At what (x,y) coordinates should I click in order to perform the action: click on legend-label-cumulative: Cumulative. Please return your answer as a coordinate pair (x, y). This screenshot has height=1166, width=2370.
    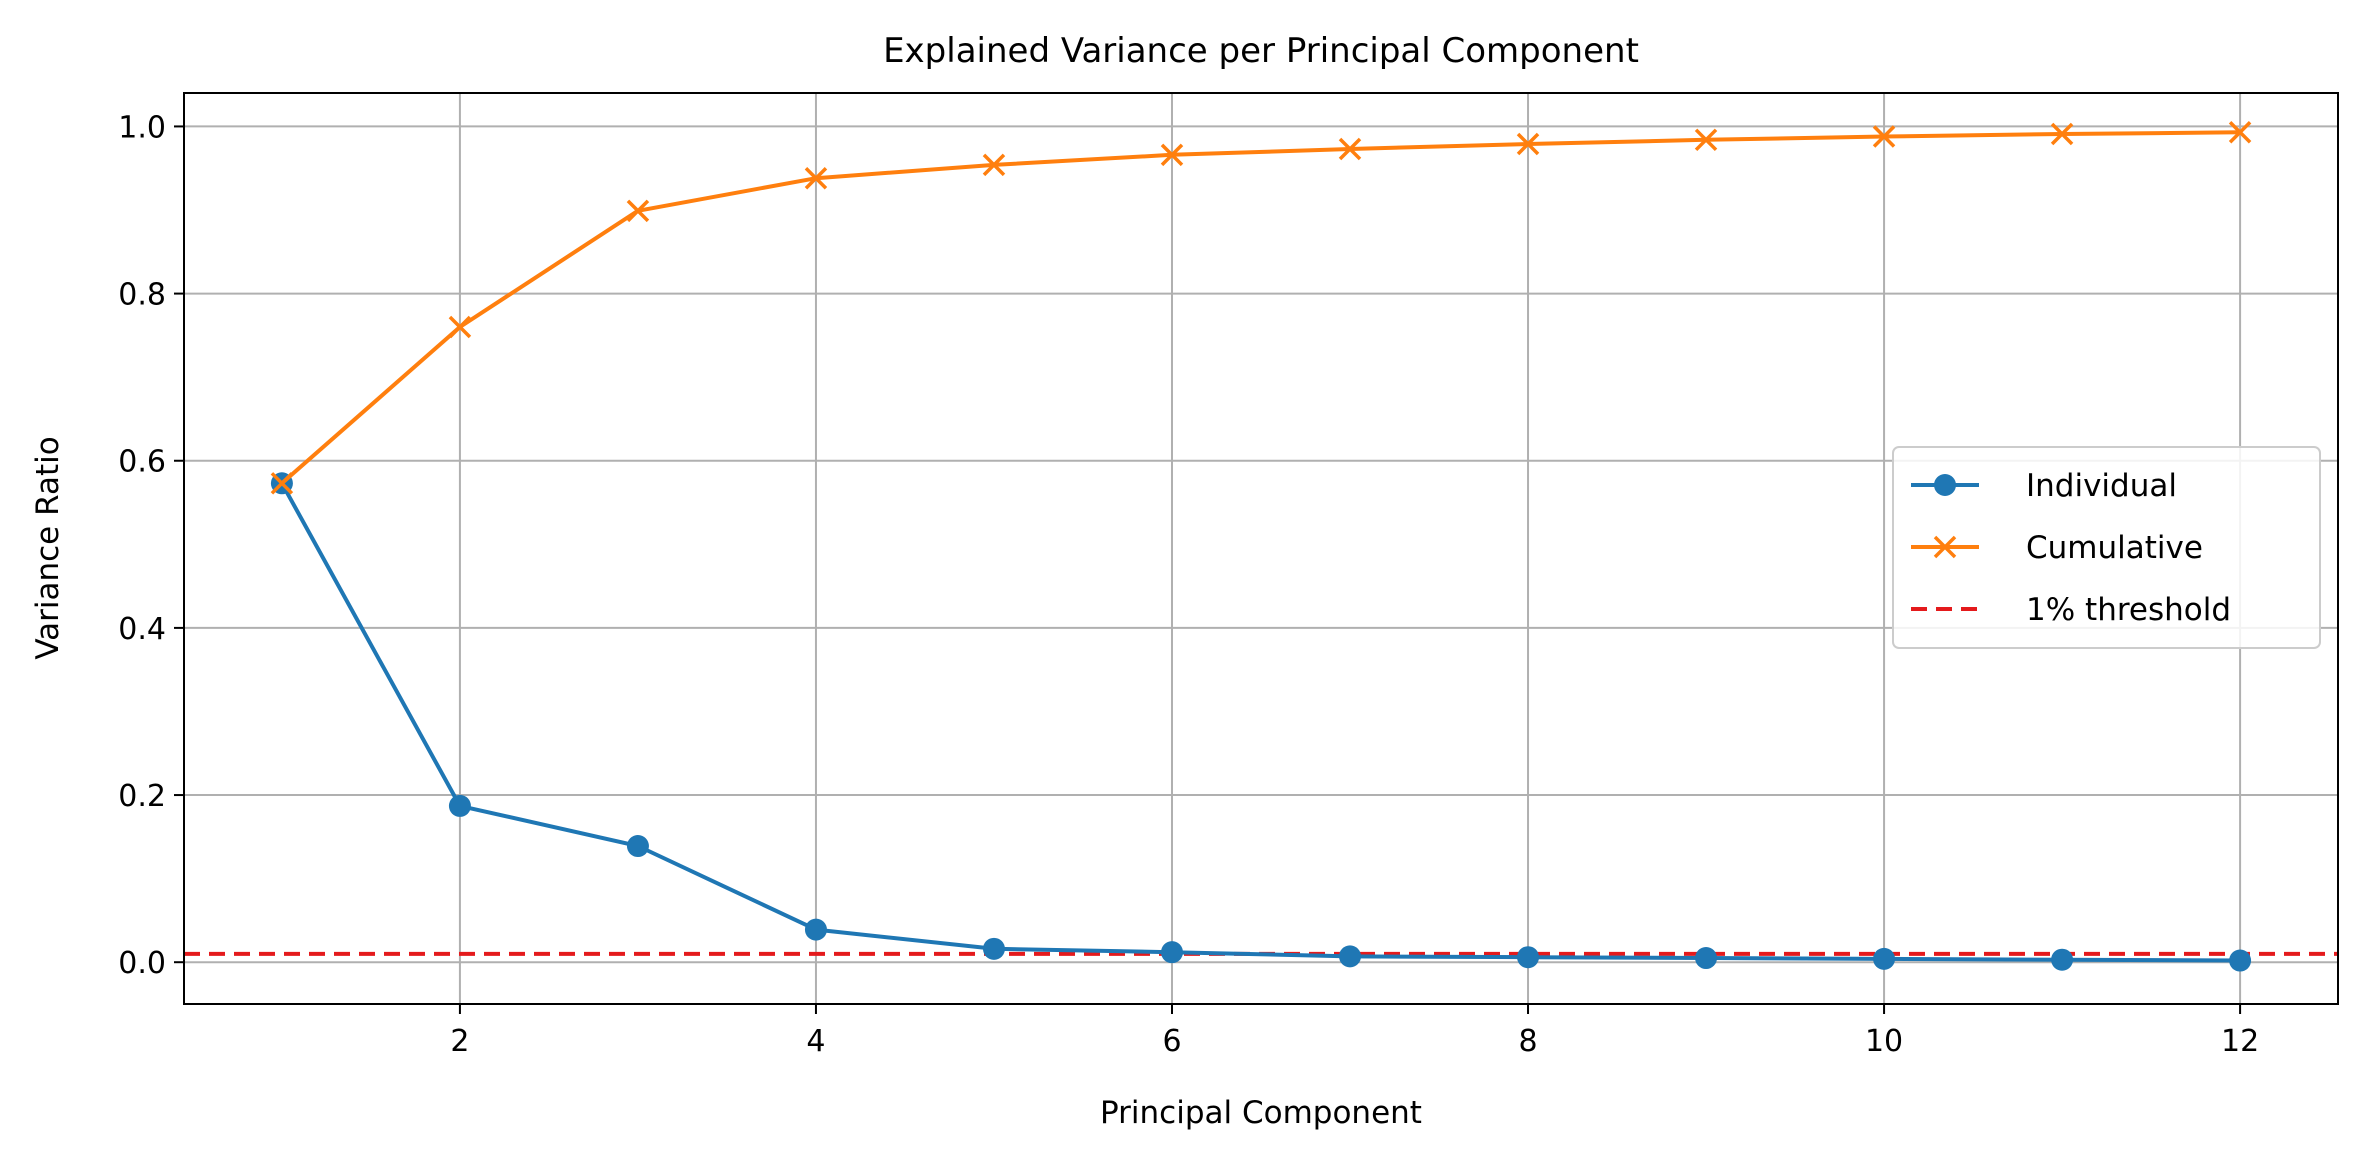
    Looking at the image, I should click on (2114, 548).